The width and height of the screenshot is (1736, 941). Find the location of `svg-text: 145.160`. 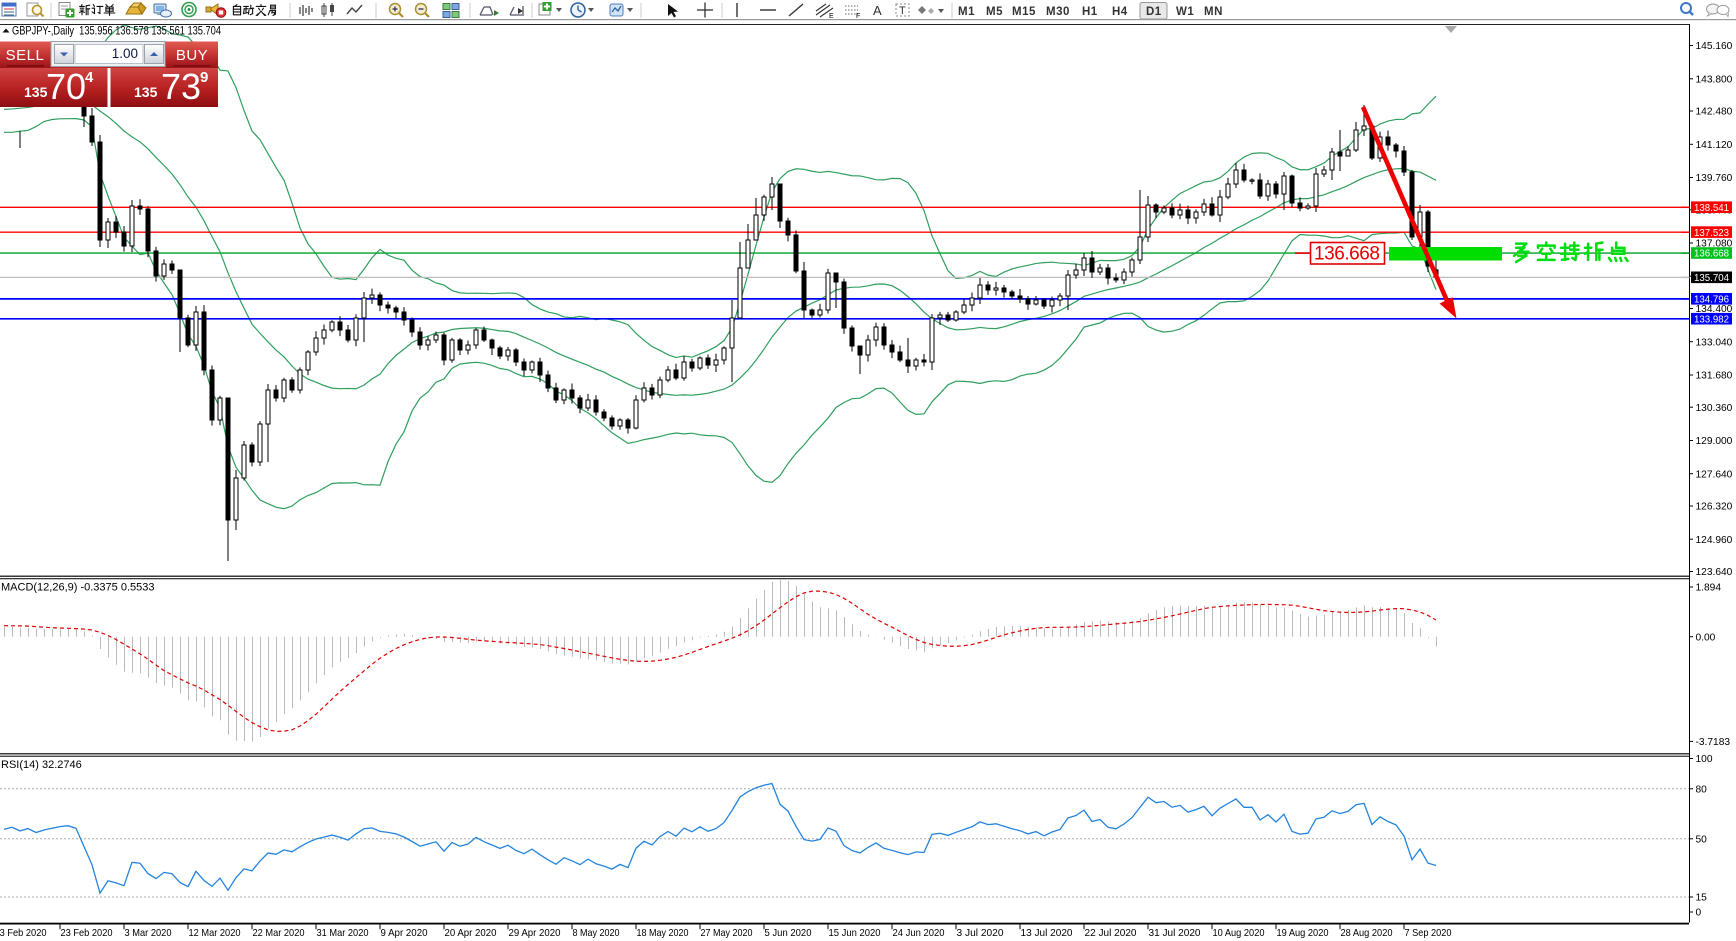

svg-text: 145.160 is located at coordinates (1714, 46).